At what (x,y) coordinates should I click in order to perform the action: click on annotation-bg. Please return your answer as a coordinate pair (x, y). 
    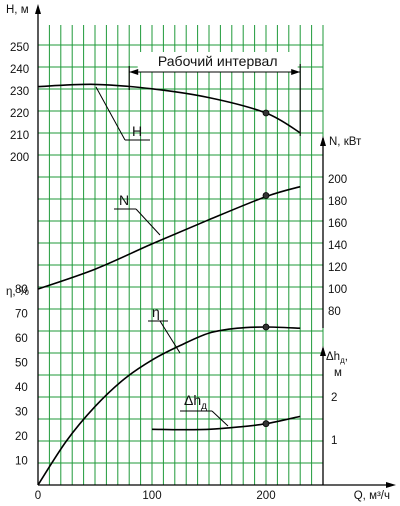
    Looking at the image, I should click on (217, 62).